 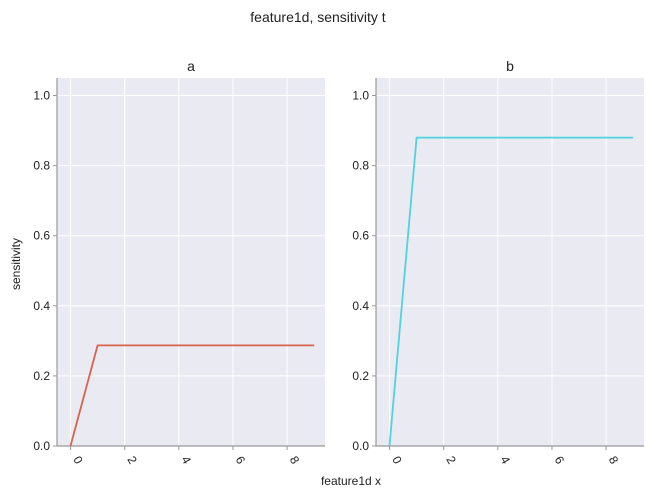 What do you see at coordinates (360, 166) in the screenshot?
I see `y-tick-label-b: 0.8` at bounding box center [360, 166].